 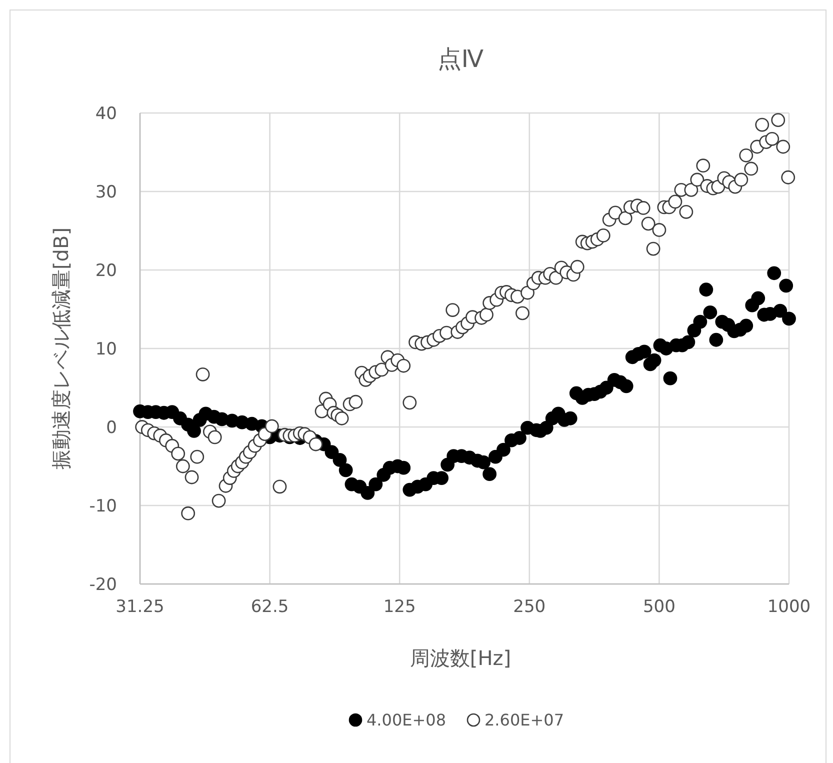 What do you see at coordinates (106, 270) in the screenshot?
I see `y-tick-label: 20` at bounding box center [106, 270].